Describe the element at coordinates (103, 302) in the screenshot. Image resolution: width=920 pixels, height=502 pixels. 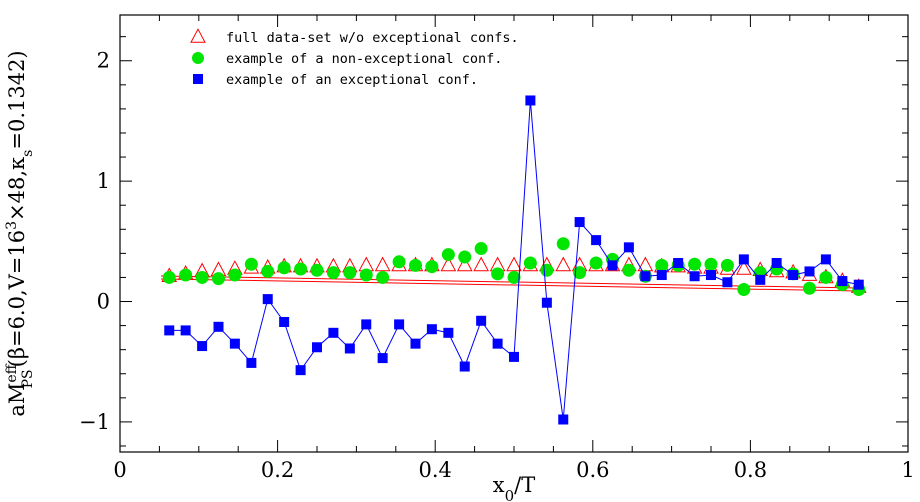
I see `y-tick-label: 0` at that location.